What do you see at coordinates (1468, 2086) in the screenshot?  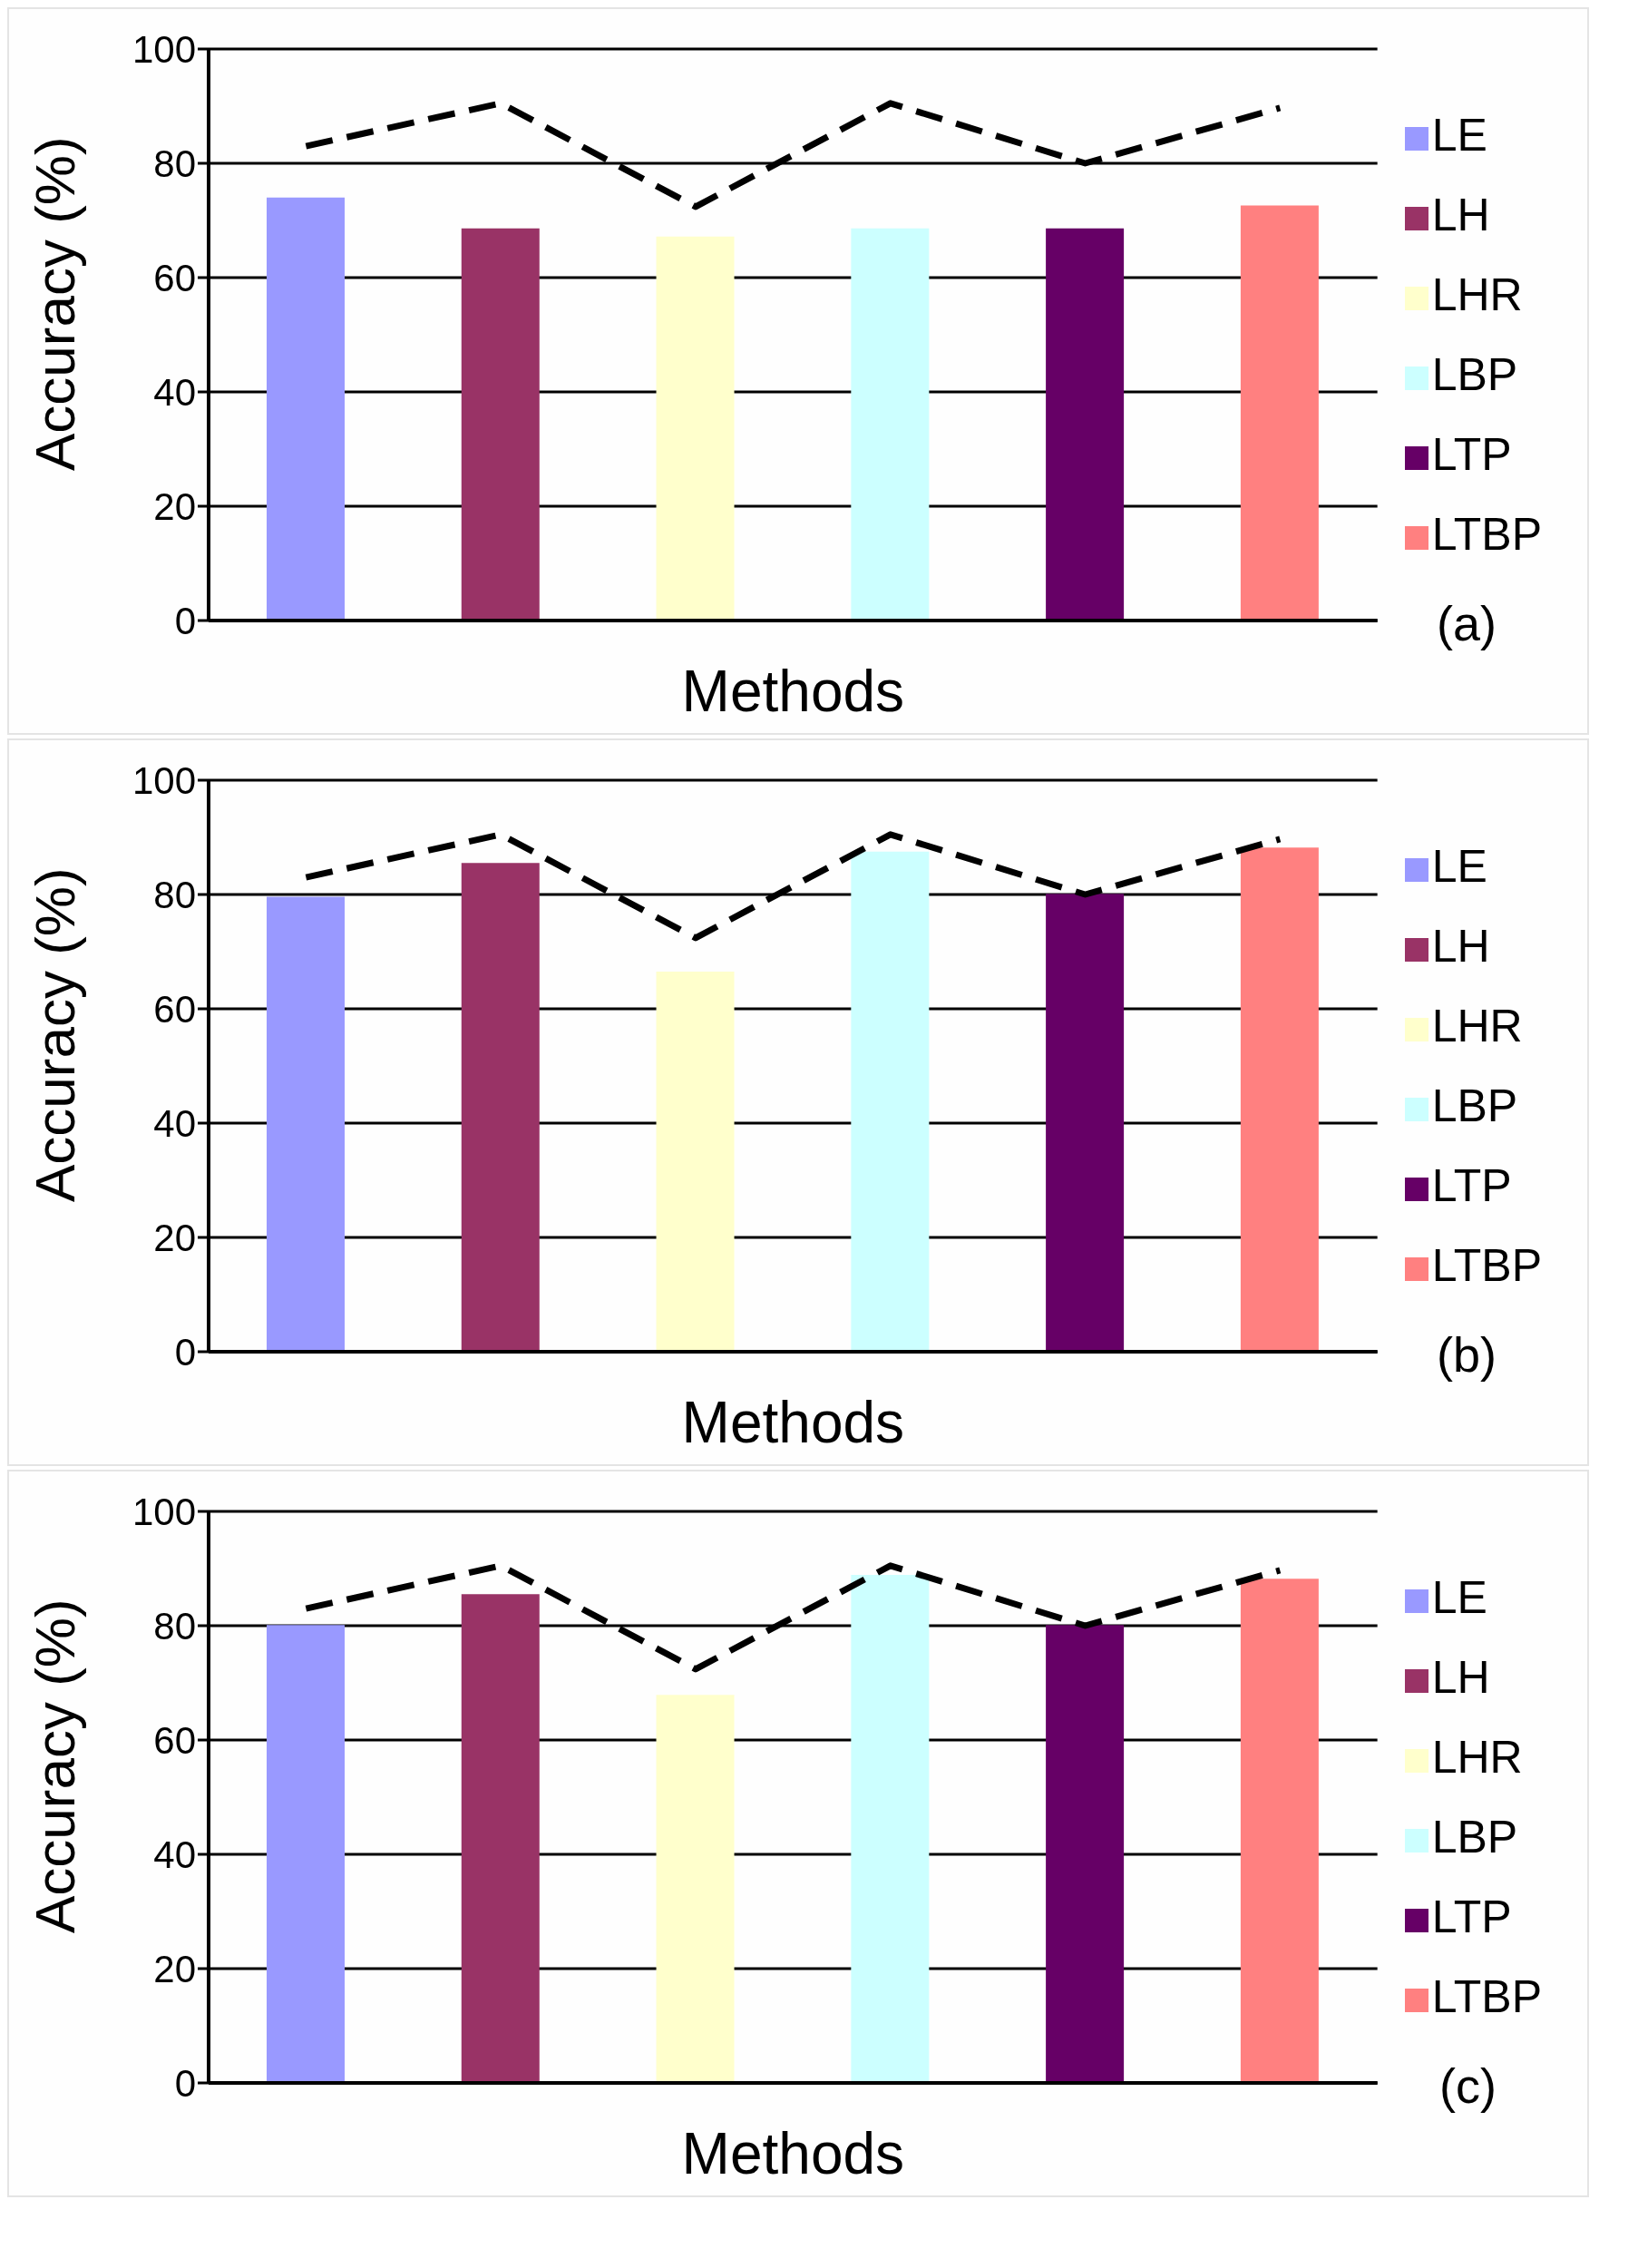 I see `text: (c)` at bounding box center [1468, 2086].